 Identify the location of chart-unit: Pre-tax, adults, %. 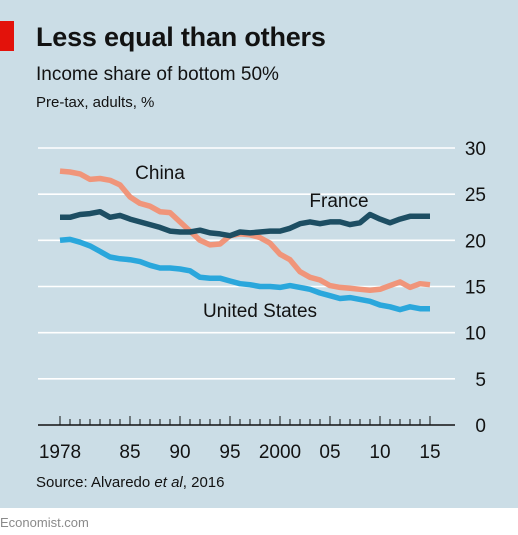
(95, 102).